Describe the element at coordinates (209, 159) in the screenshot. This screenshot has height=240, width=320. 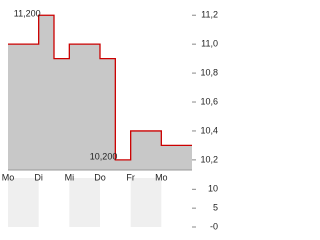
I see `y-tick-label: 10,2` at that location.